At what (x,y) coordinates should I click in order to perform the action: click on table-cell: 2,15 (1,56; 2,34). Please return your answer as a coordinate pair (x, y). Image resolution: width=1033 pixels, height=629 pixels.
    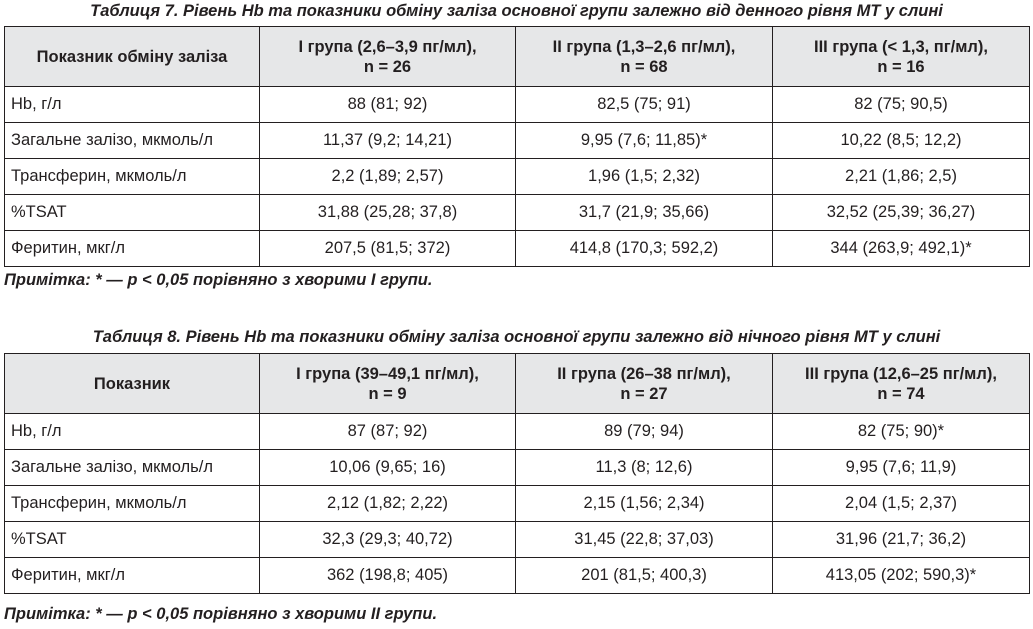
    Looking at the image, I should click on (644, 503).